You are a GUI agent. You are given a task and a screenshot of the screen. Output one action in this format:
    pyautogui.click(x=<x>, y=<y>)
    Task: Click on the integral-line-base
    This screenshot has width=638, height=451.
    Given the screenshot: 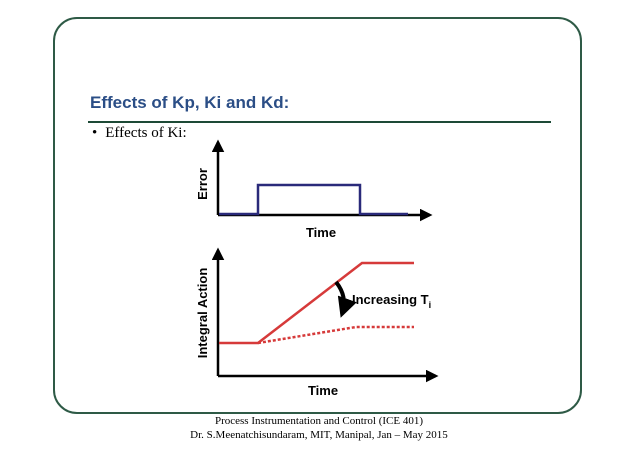 What is the action you would take?
    pyautogui.click(x=316, y=303)
    